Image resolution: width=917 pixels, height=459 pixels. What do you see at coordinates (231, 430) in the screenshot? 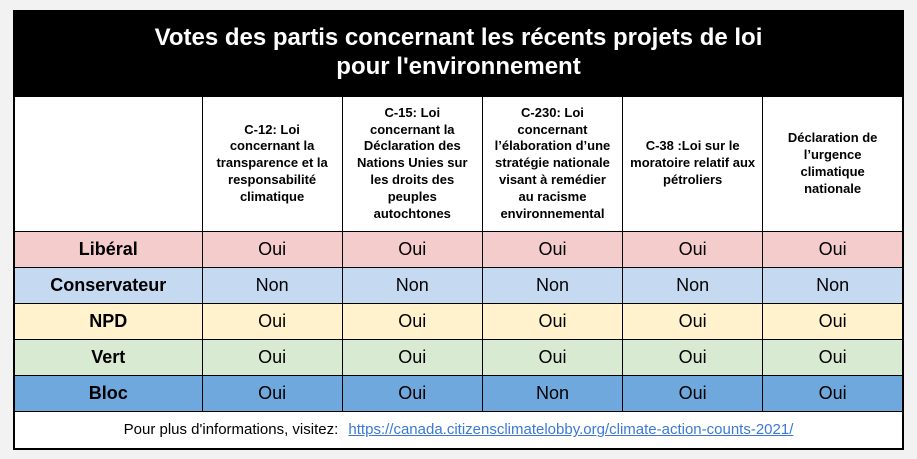
I see `footer-text: Pour plus d'informations, visitez:` at bounding box center [231, 430].